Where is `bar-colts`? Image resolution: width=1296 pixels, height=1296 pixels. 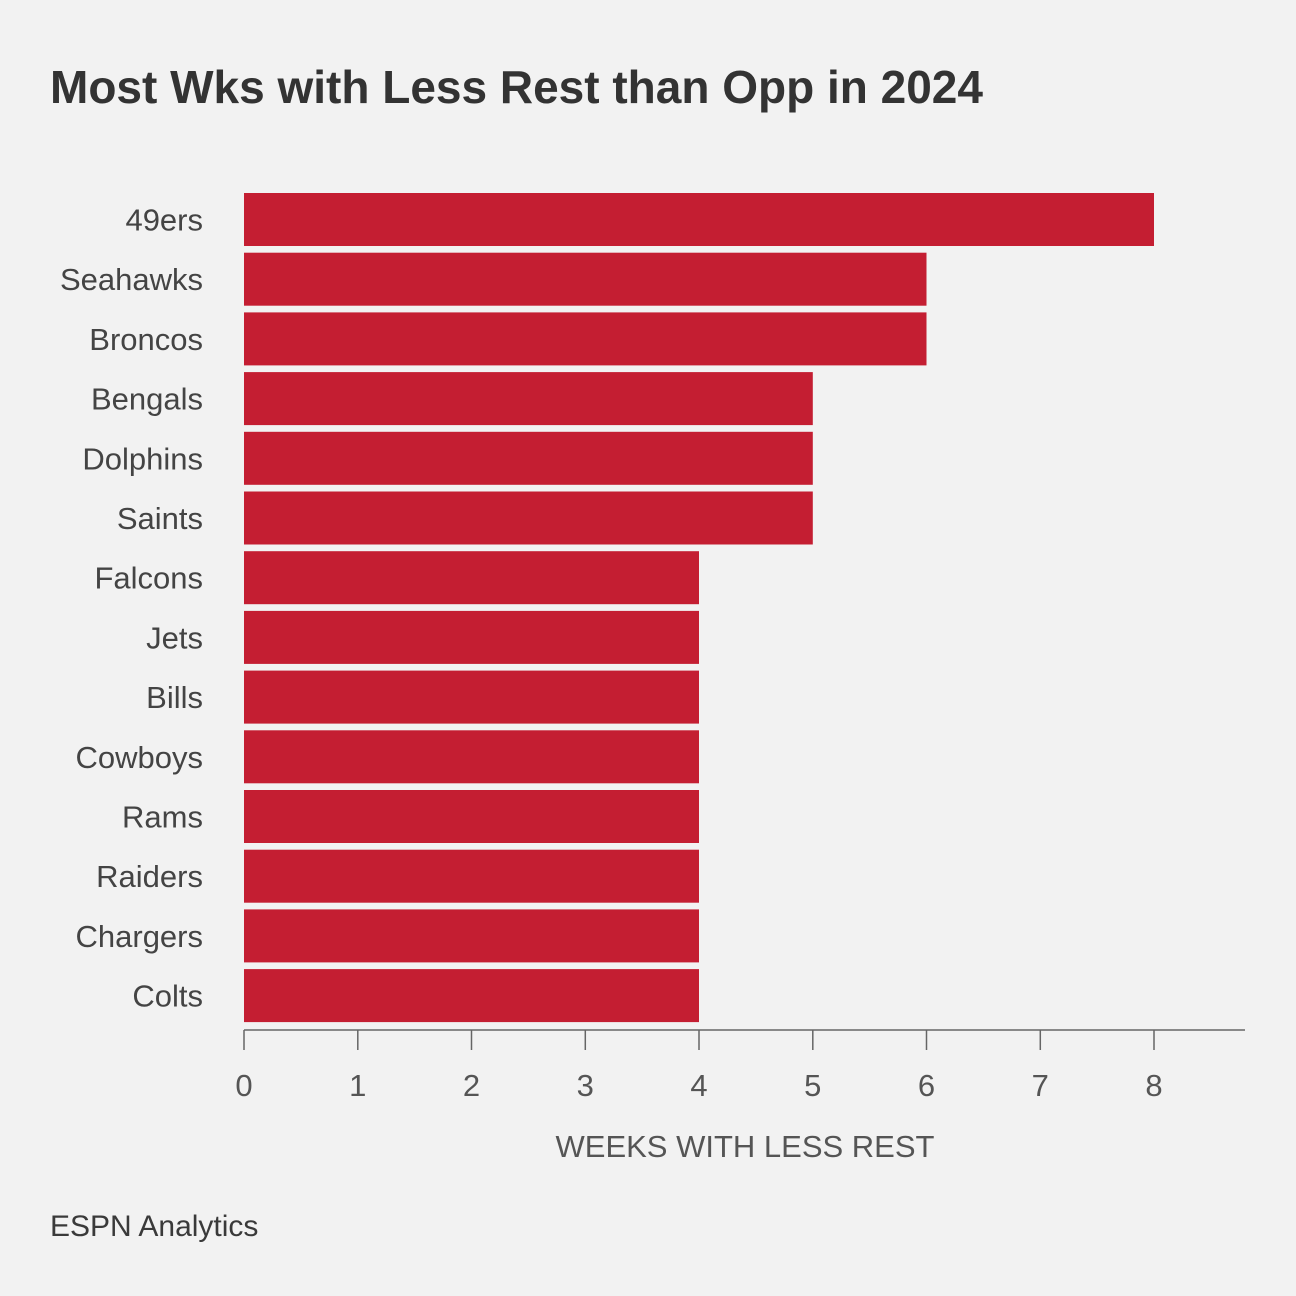 bar-colts is located at coordinates (471, 996).